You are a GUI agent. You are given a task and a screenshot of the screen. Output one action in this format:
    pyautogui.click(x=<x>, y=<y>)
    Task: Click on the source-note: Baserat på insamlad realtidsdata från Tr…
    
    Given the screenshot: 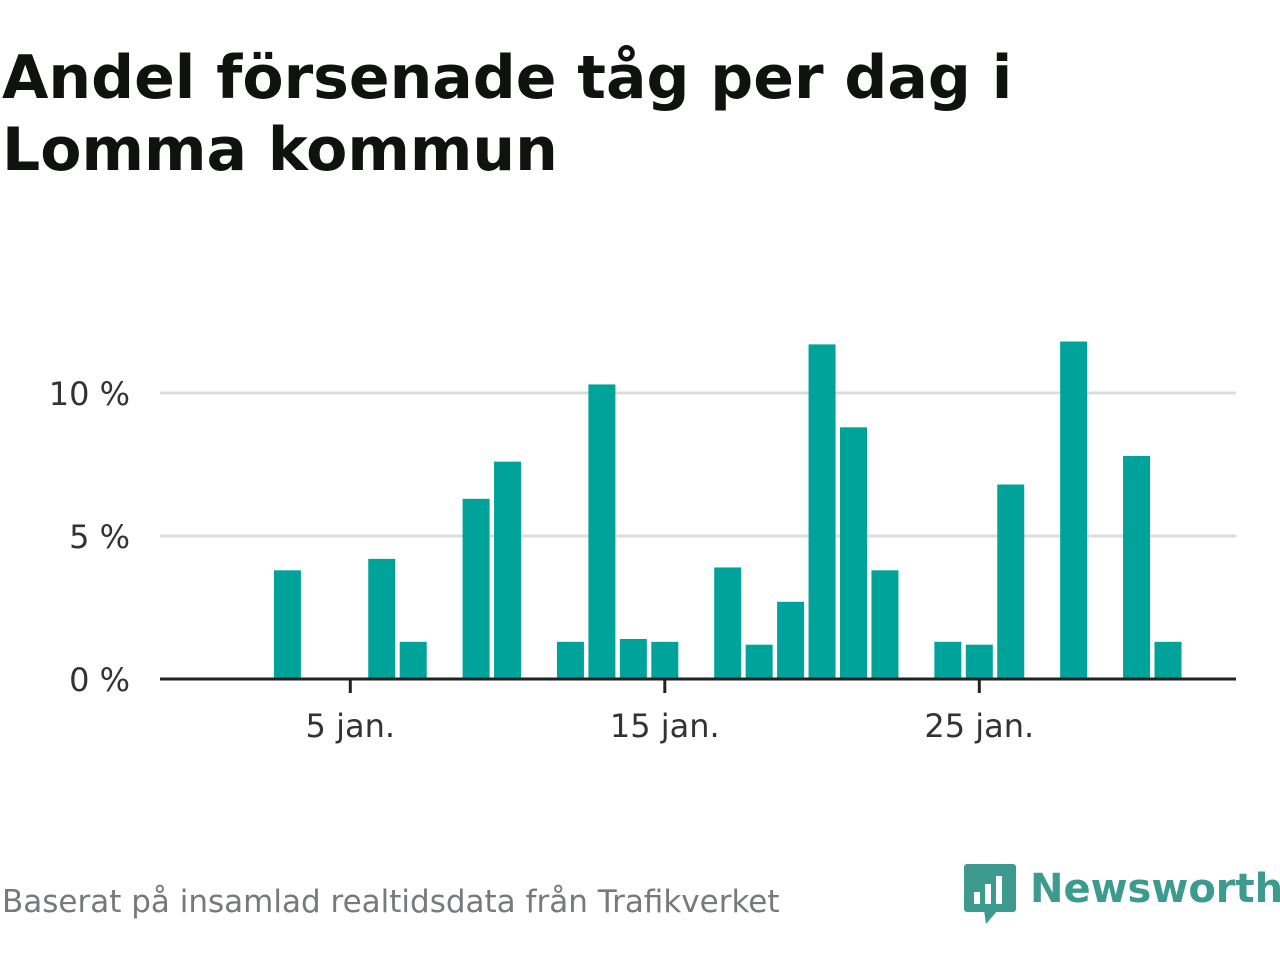 What is the action you would take?
    pyautogui.click(x=391, y=902)
    